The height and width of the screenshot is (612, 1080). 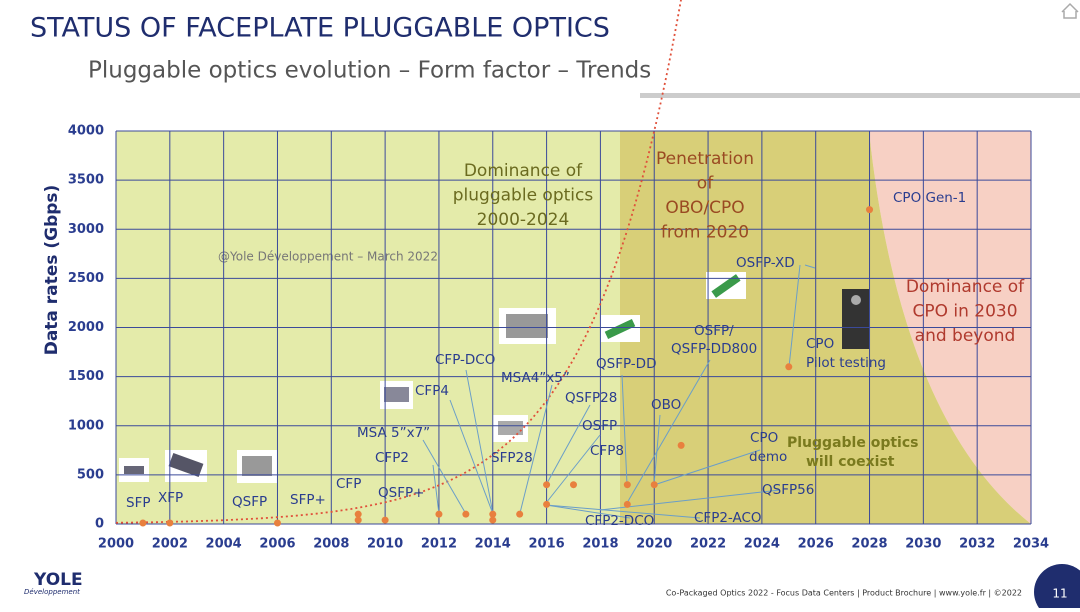 I want to click on region-label: 2000-2024, so click(x=523, y=220).